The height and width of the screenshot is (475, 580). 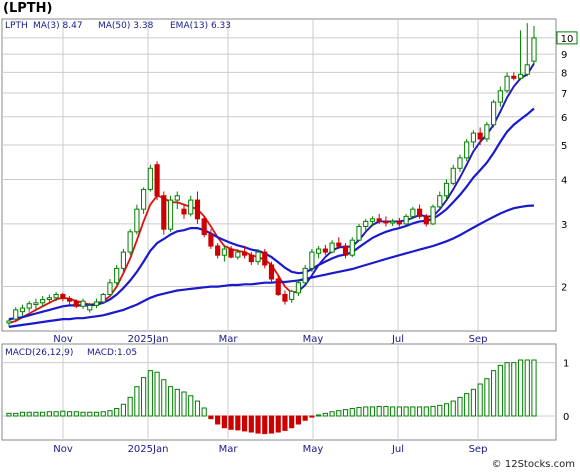 What do you see at coordinates (126, 26) in the screenshot?
I see `legend-ma50: MA(50) 3.38` at bounding box center [126, 26].